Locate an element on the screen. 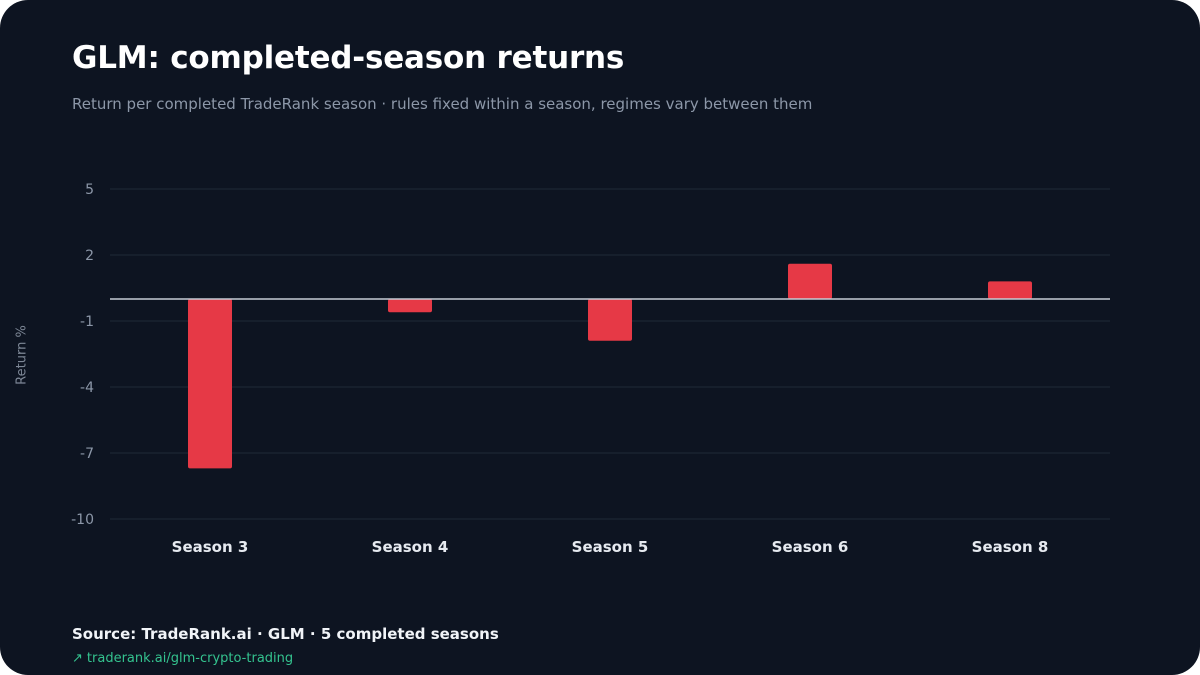  y-axis-ticks: 5 2 -1 -4 -7 -10 is located at coordinates (82, 355).